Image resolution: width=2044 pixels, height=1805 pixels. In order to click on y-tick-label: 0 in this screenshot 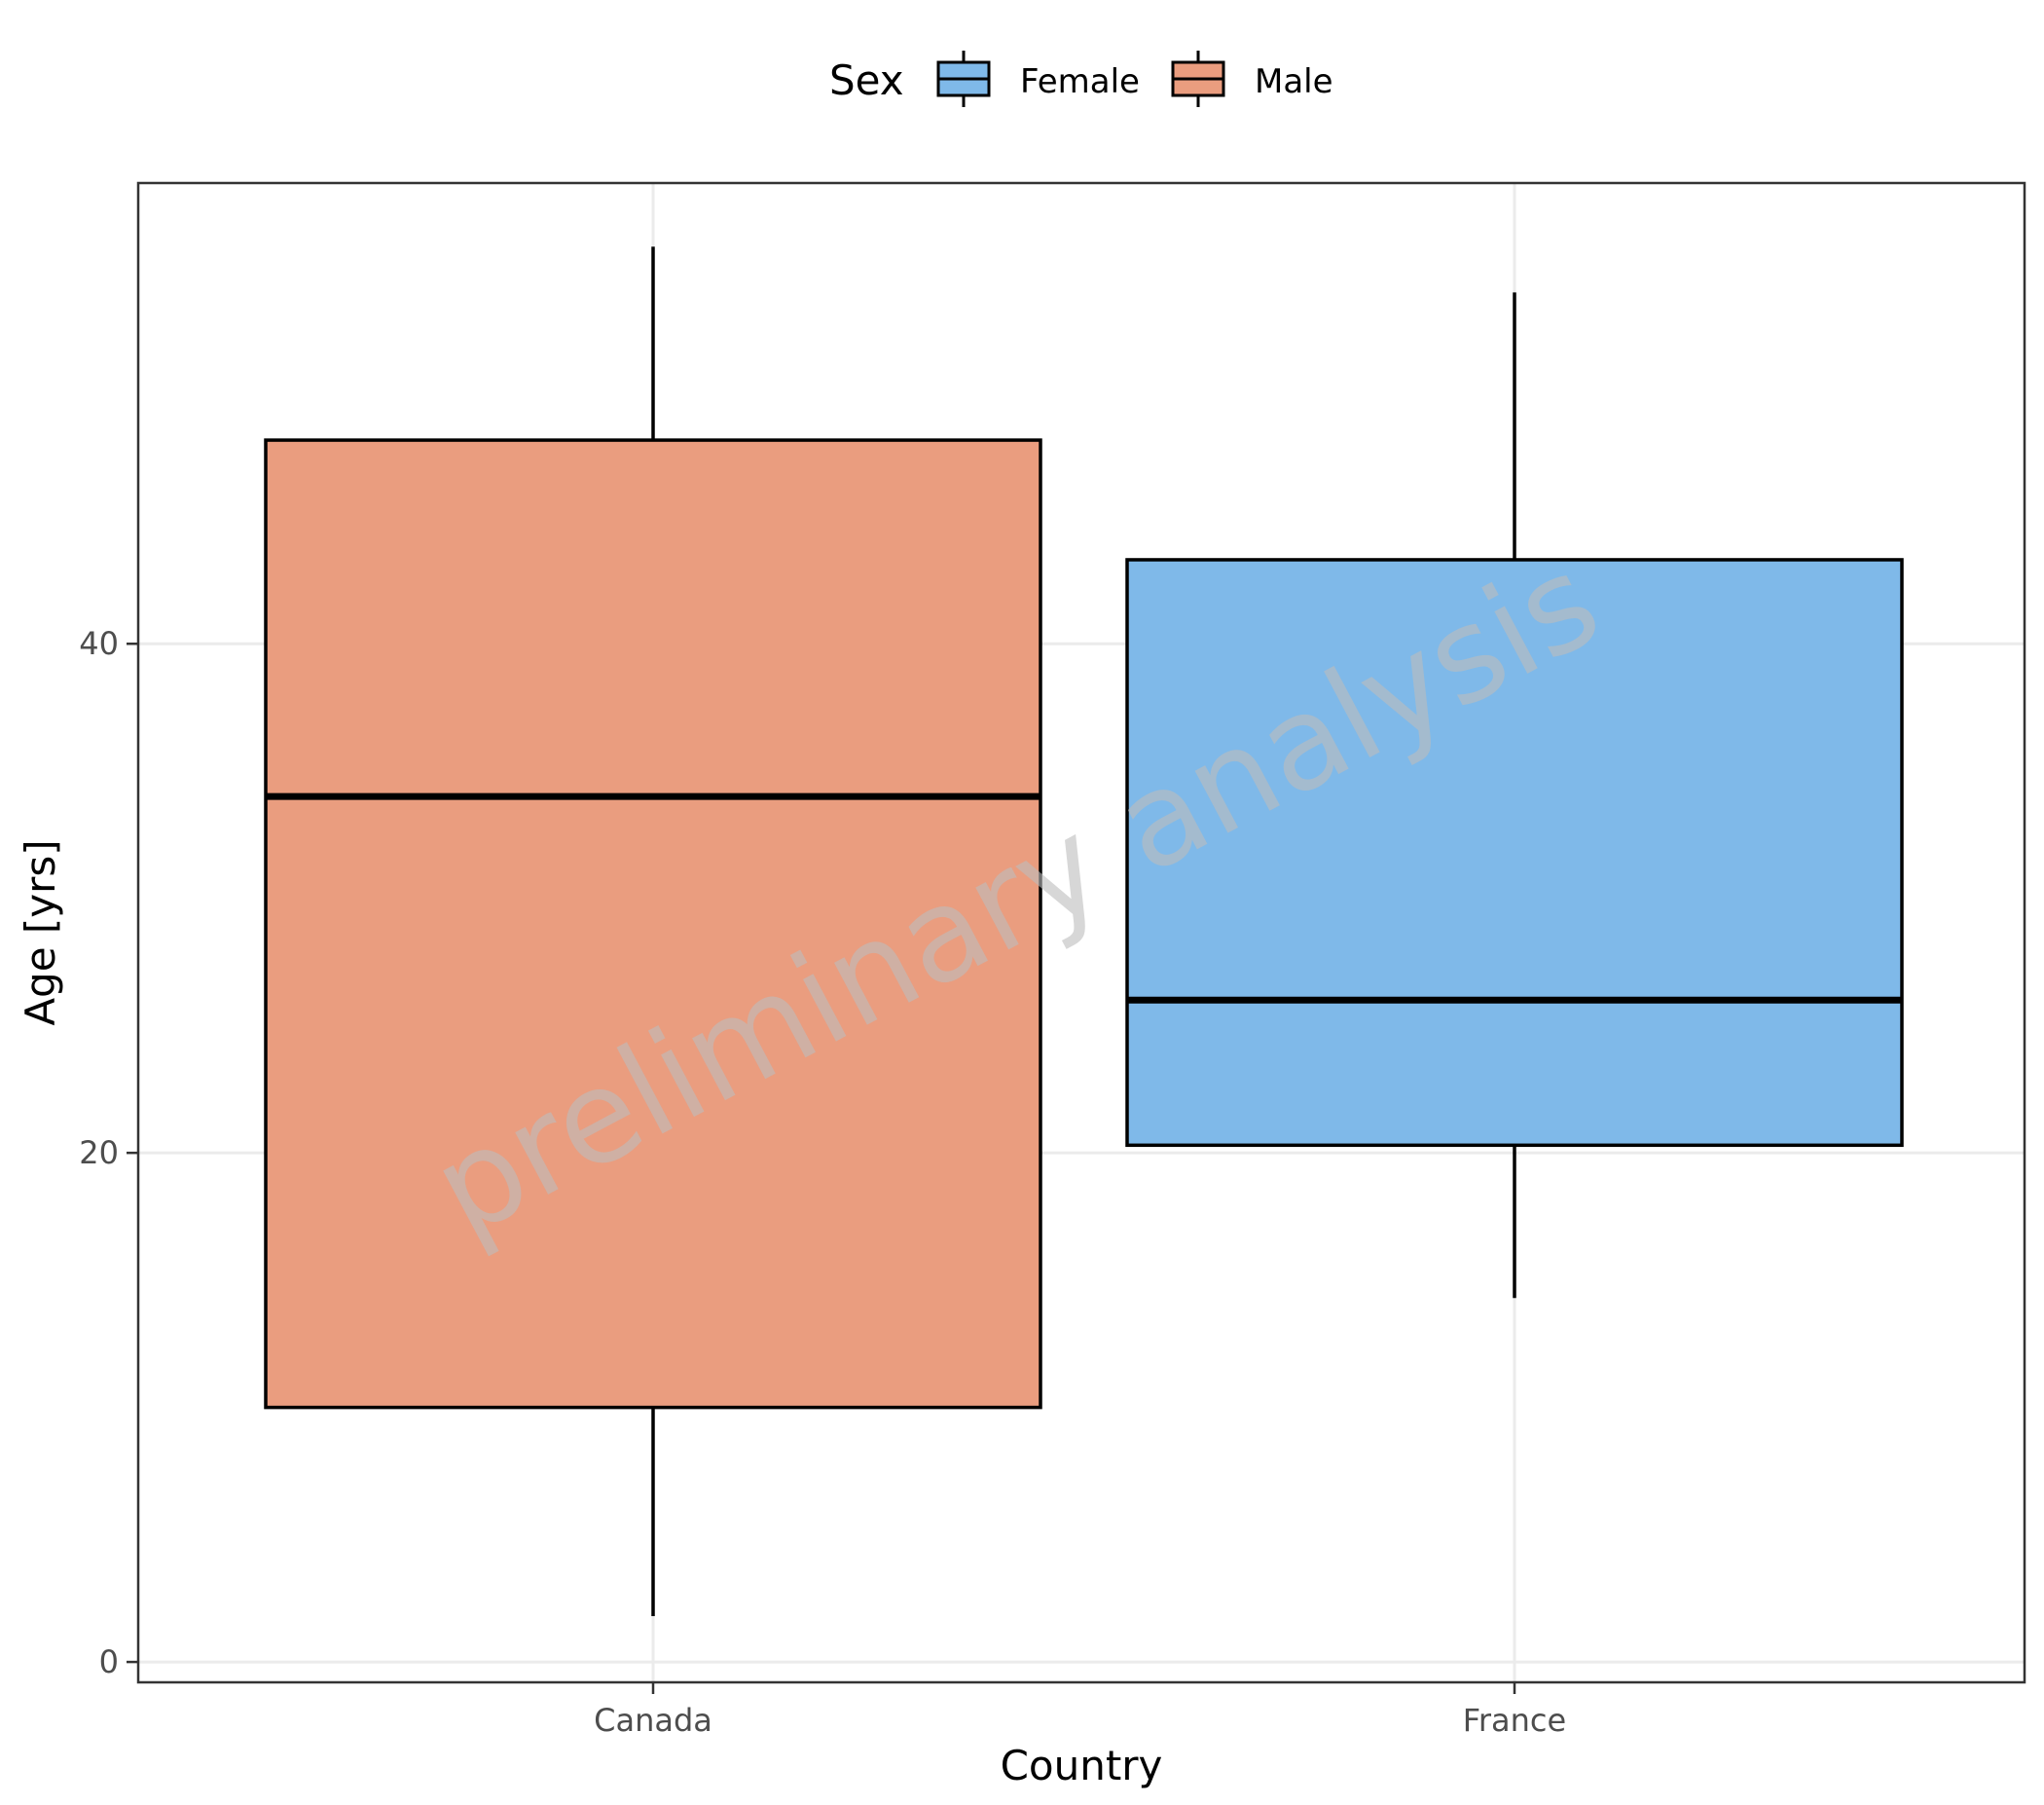, I will do `click(109, 1661)`.